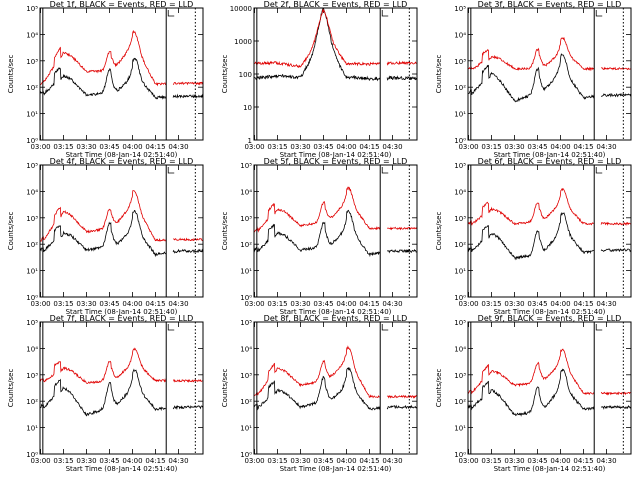  Describe the element at coordinates (122, 161) in the screenshot. I see `panel-title: Det 4f, BLACK = Events, RED = LLD` at that location.